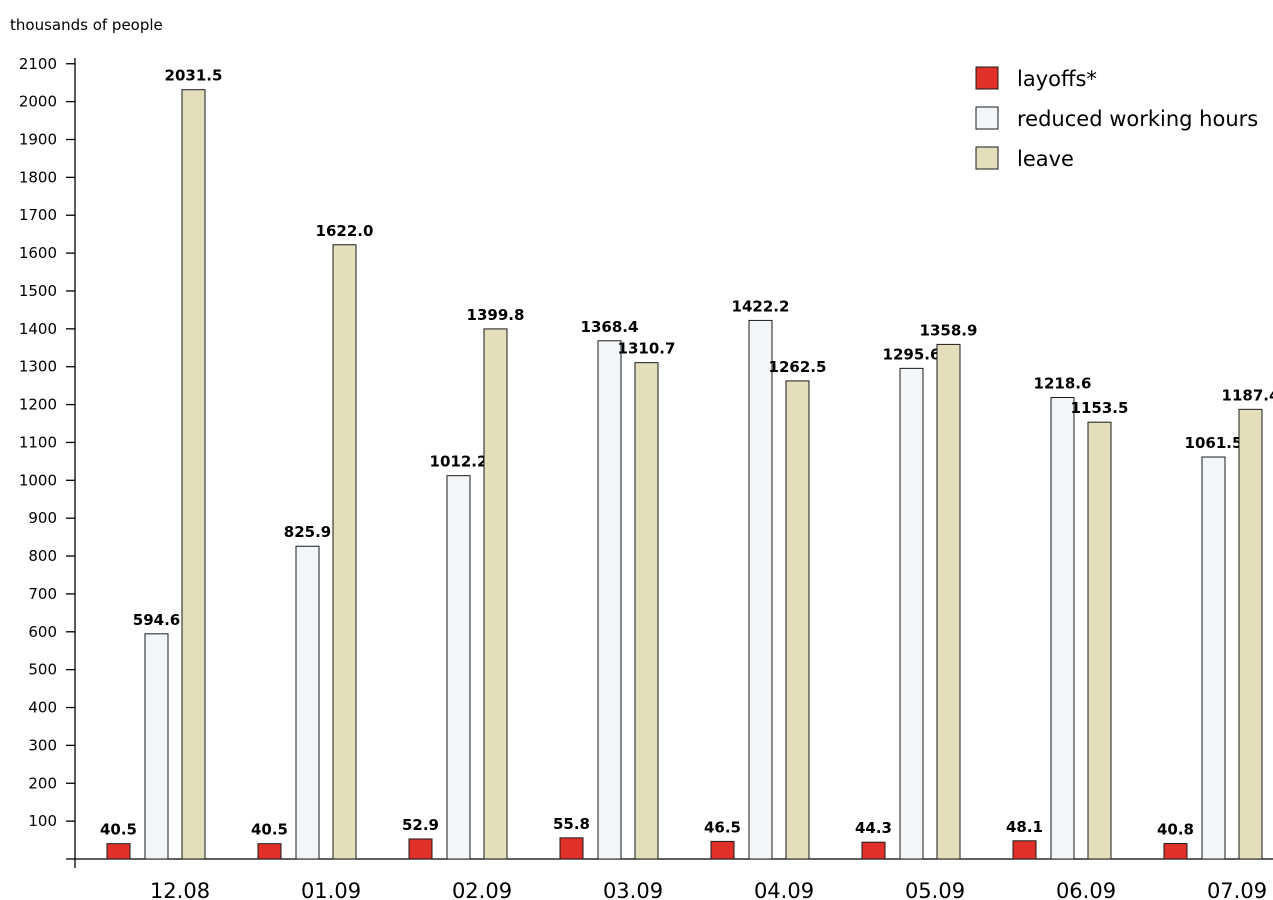  I want to click on bar-06.09-2, so click(1099, 640).